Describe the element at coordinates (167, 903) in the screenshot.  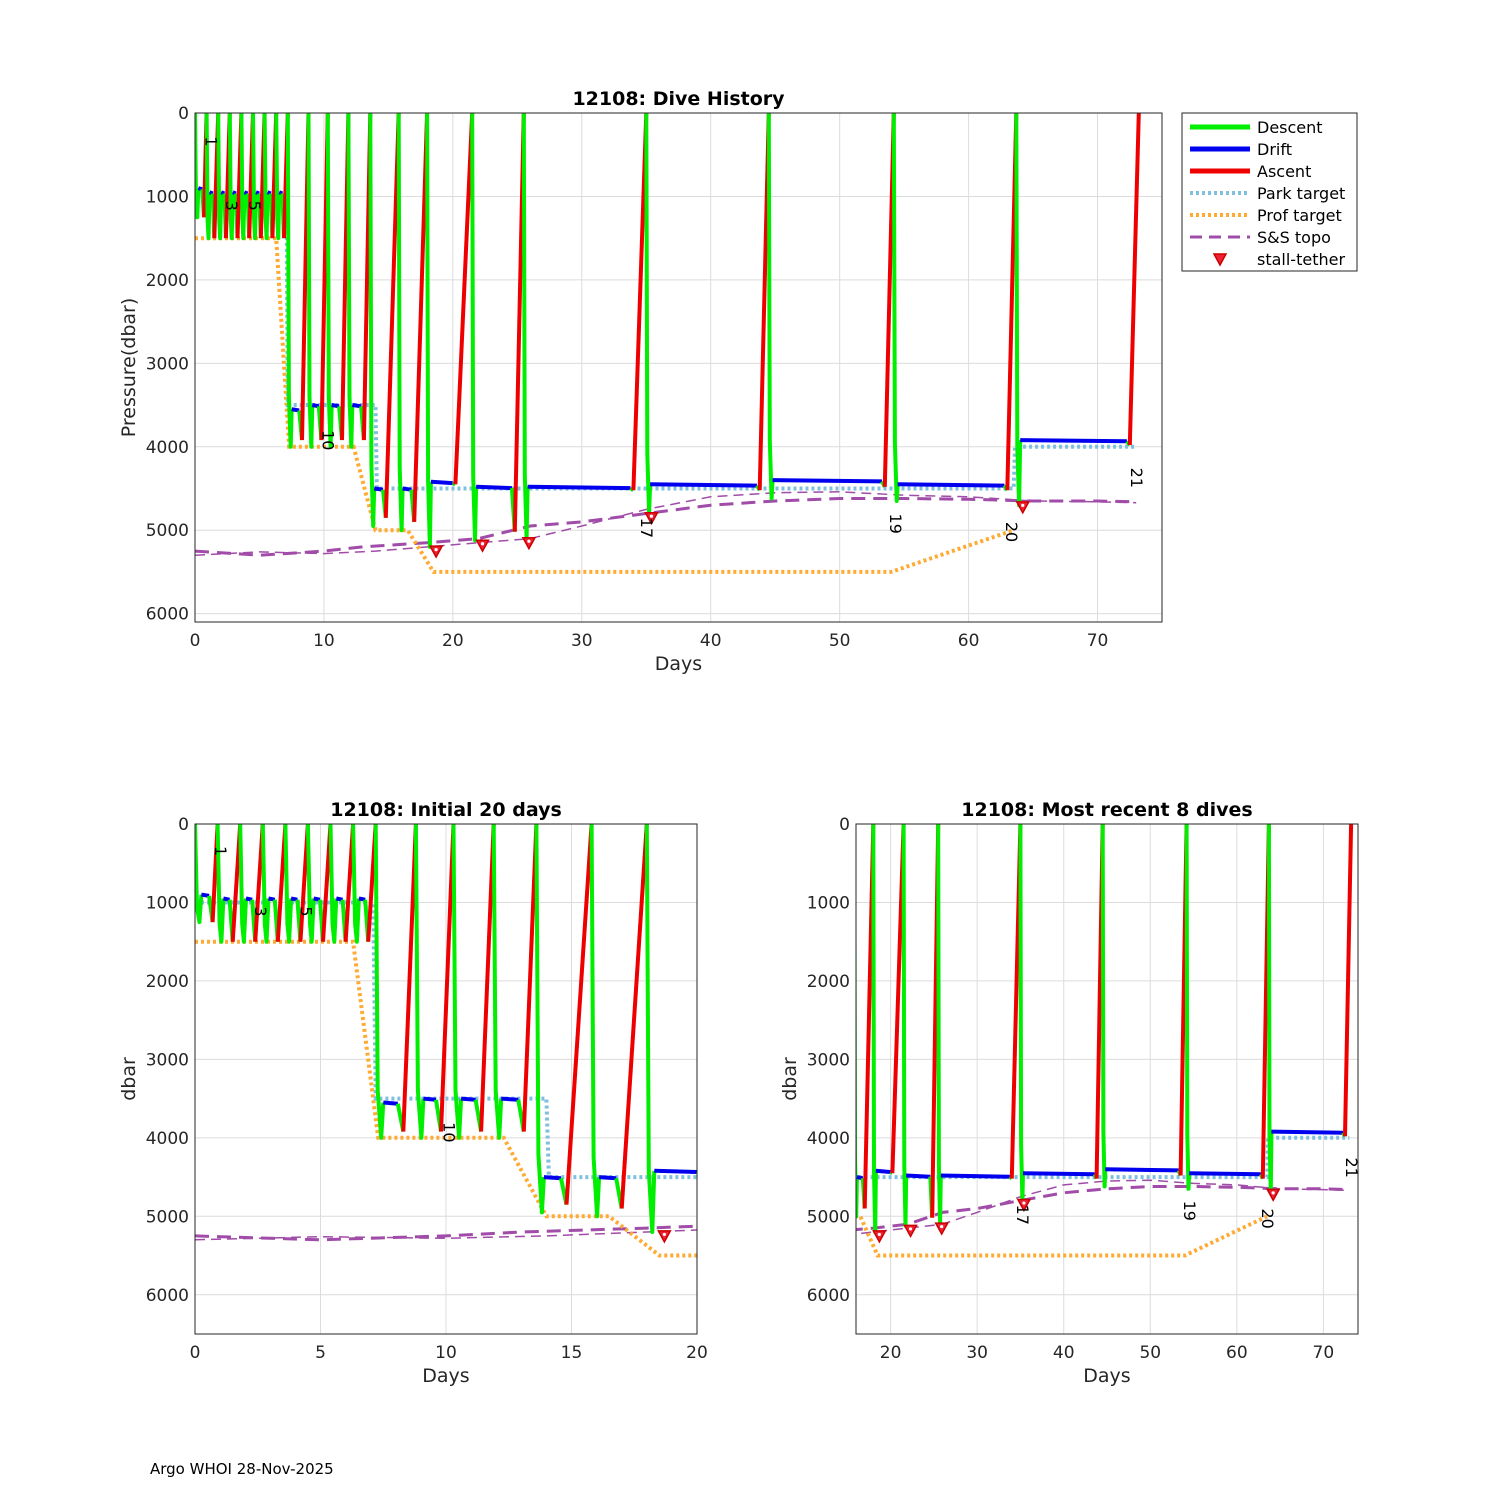
I see `y-tick-label: 1000` at that location.